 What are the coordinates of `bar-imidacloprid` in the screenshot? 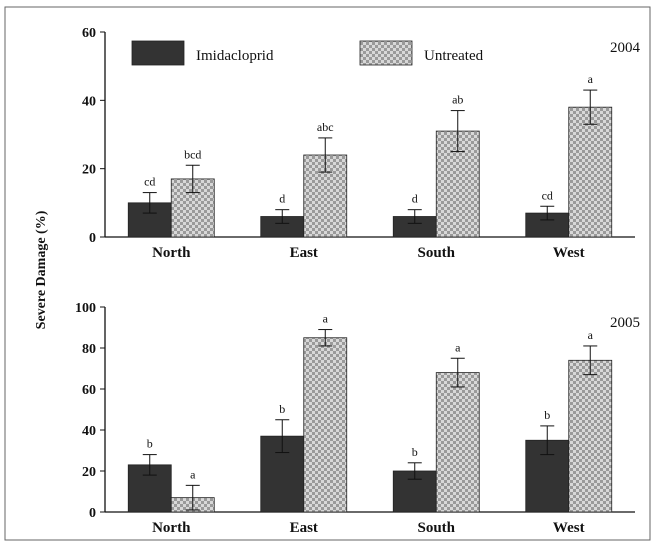 It's located at (149, 220).